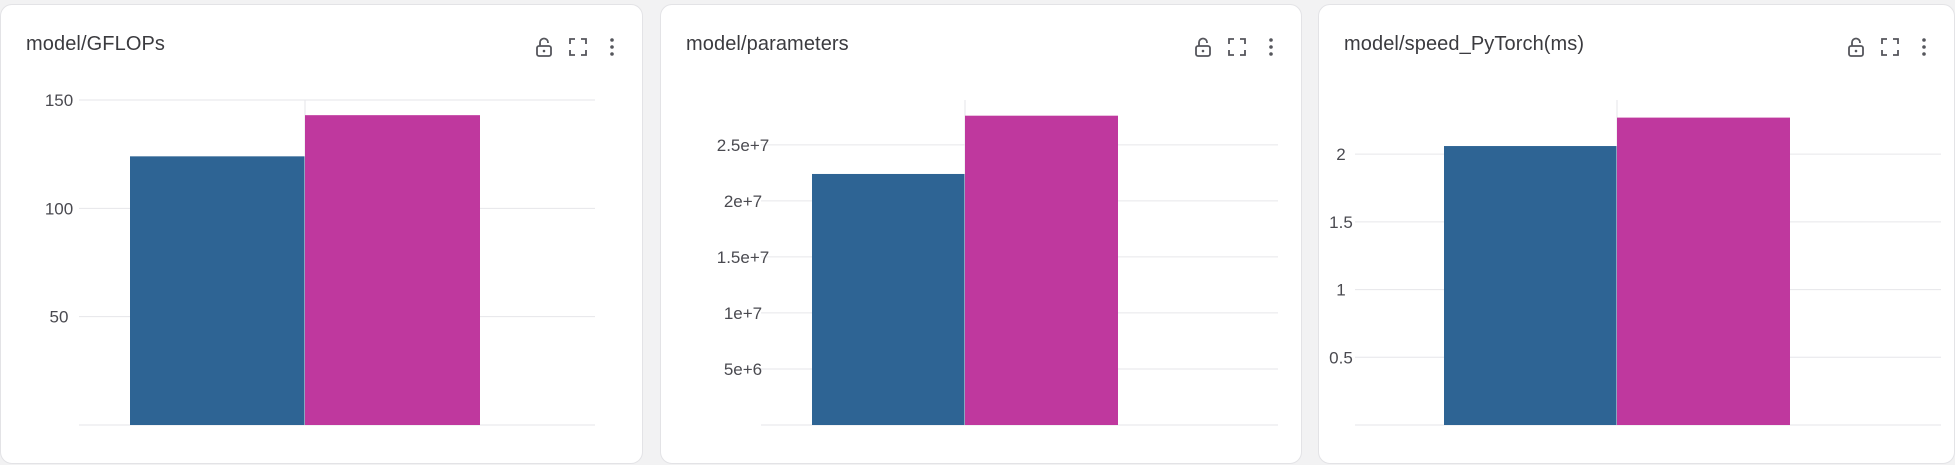  I want to click on panel-title: model/GFLOPs, so click(96, 44).